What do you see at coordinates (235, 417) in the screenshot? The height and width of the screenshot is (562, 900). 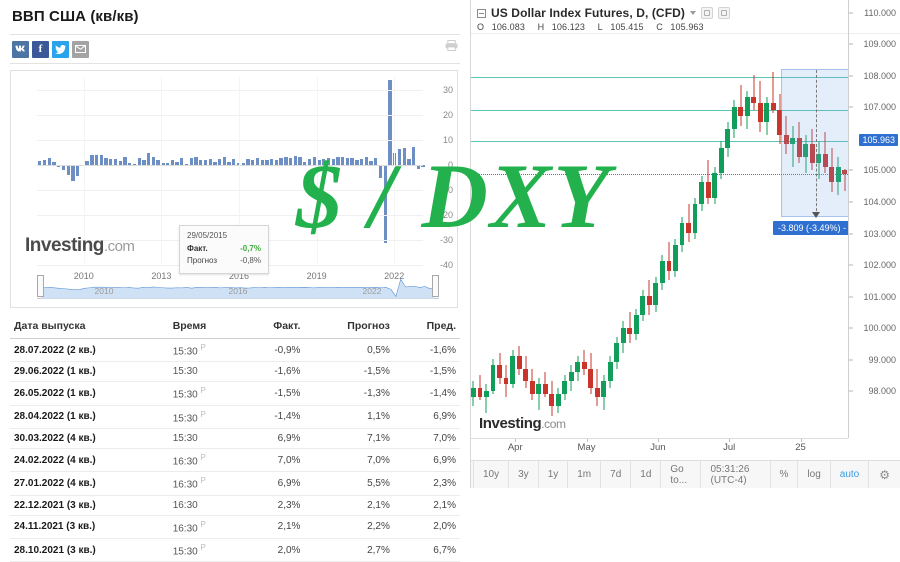 I see `table-row: 28.04.2022 (1 кв.) 15:30 P -1,4% 1,1% 6,9%` at bounding box center [235, 417].